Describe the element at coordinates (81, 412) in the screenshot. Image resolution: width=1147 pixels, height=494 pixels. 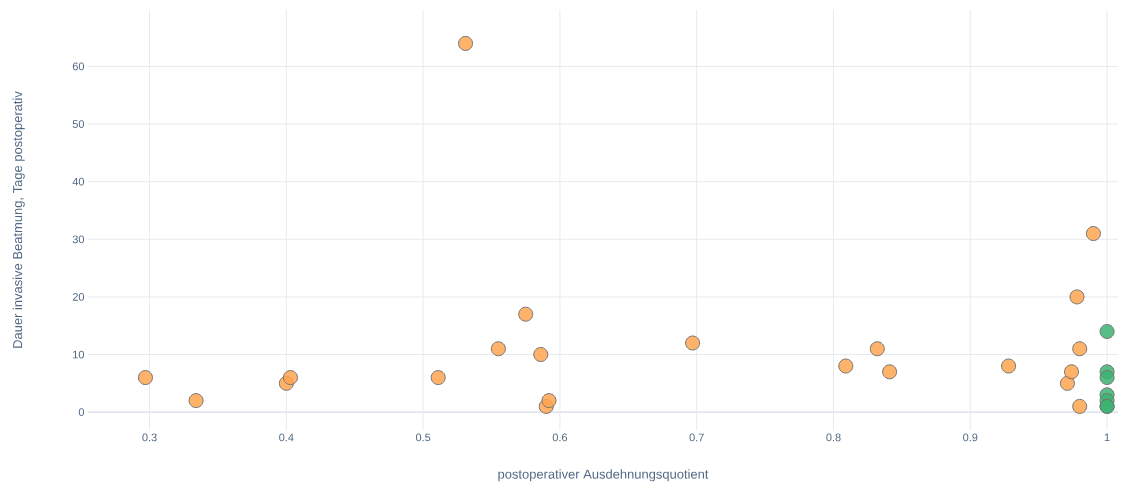
I see `y-tick-label: 0` at that location.